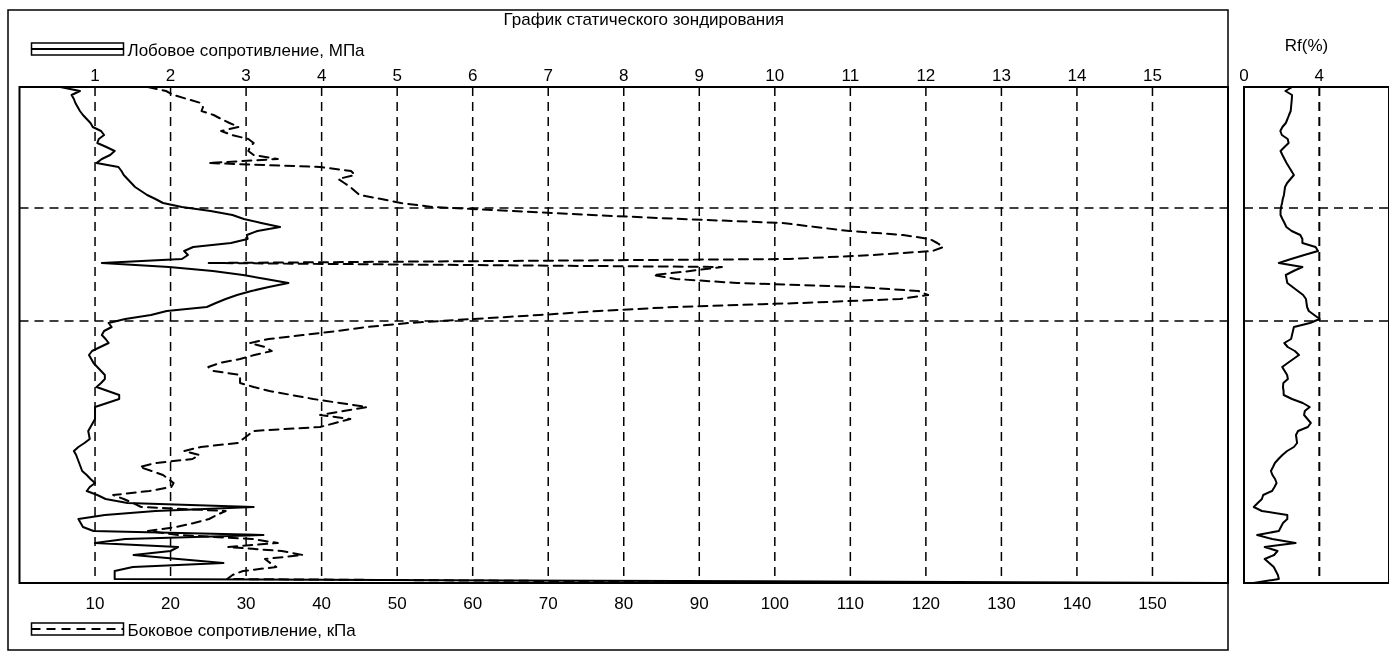 The width and height of the screenshot is (1389, 656). What do you see at coordinates (246, 75) in the screenshot?
I see `x2-tick-label: 3` at bounding box center [246, 75].